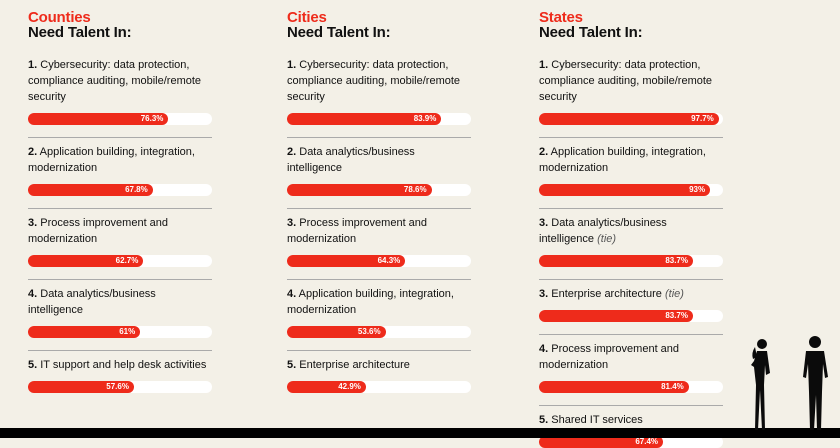 This screenshot has width=840, height=448. I want to click on item-label: 2. Data analytics/business intelligence, so click(379, 160).